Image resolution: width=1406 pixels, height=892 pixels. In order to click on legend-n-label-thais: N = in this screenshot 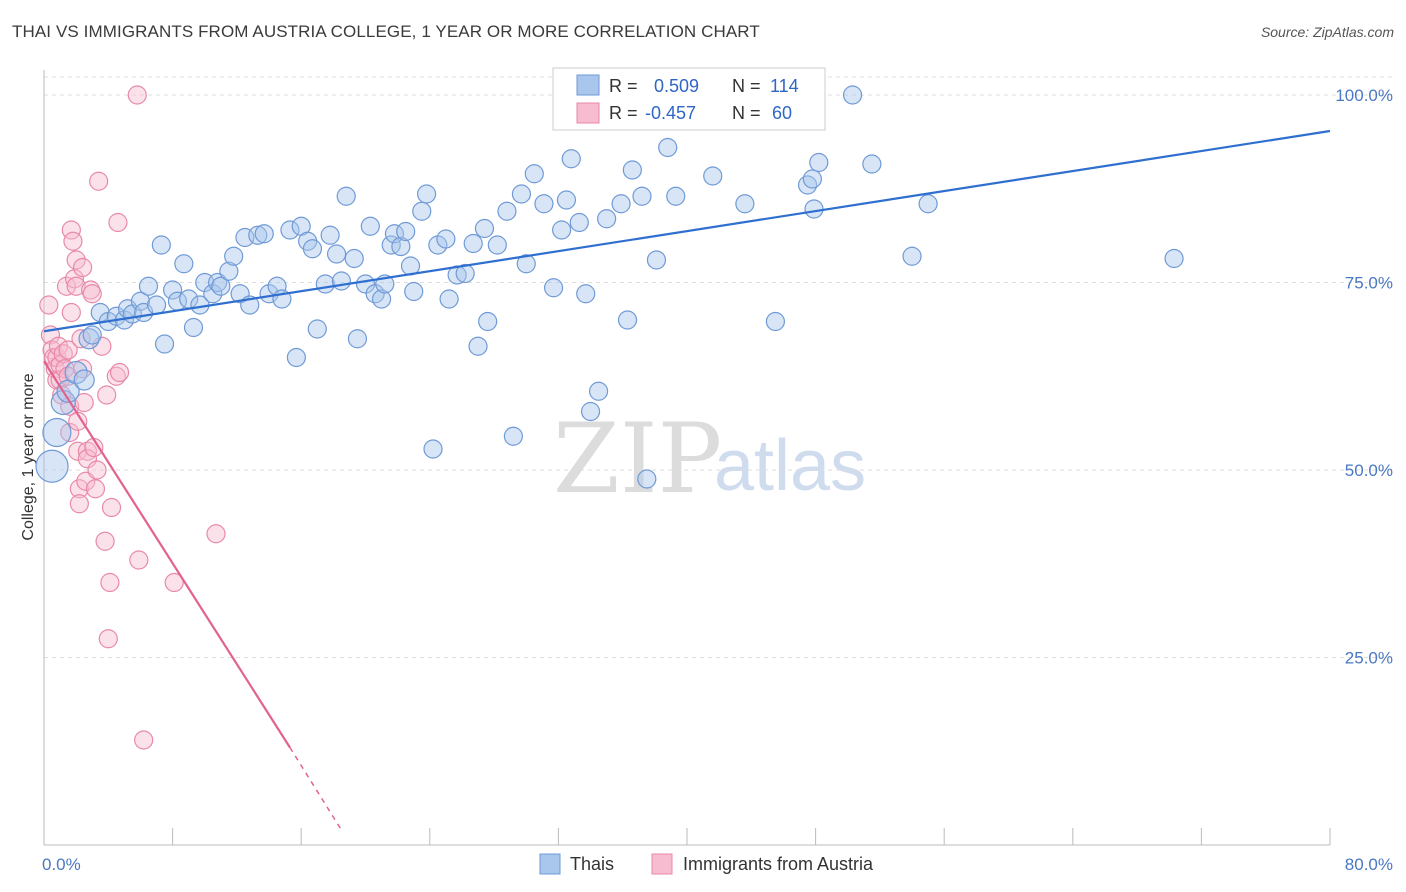, I will do `click(746, 86)`.